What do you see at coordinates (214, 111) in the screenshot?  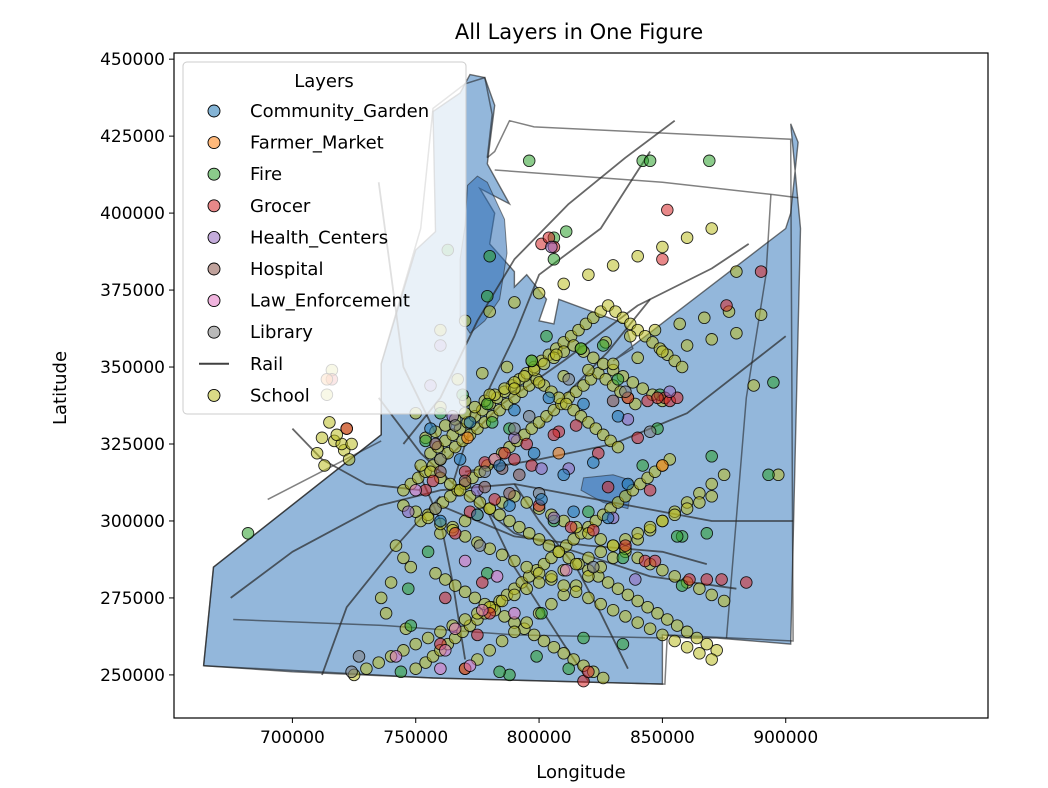 I see `legend-community-garden-swatch` at bounding box center [214, 111].